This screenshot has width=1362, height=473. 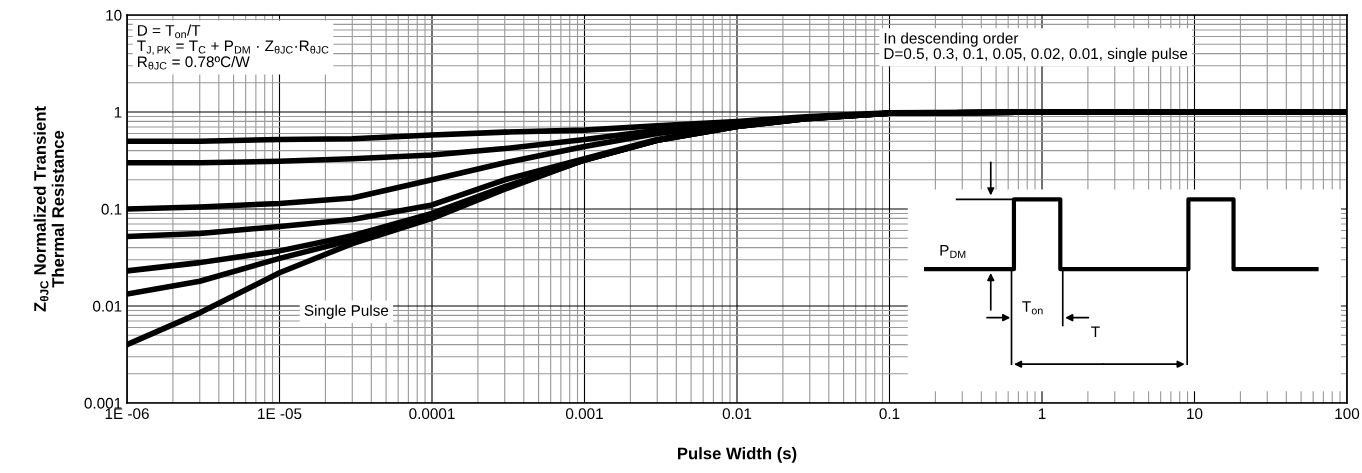 What do you see at coordinates (1095, 332) in the screenshot?
I see `annotation: T` at bounding box center [1095, 332].